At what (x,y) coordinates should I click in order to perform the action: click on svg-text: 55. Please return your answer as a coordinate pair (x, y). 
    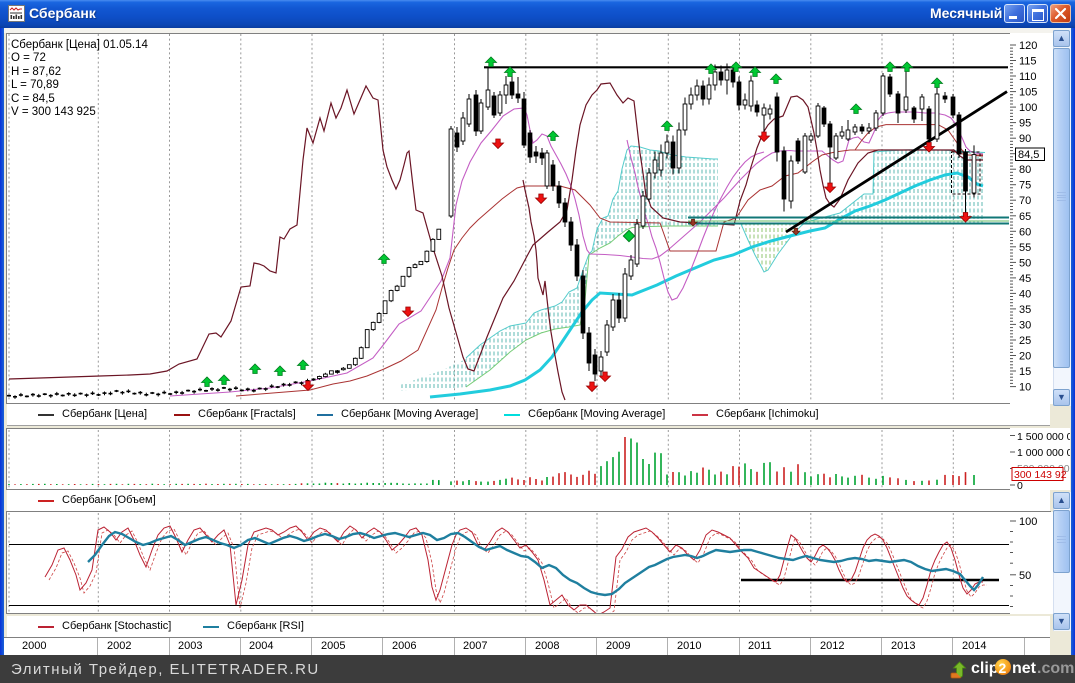
    Looking at the image, I should click on (1025, 248).